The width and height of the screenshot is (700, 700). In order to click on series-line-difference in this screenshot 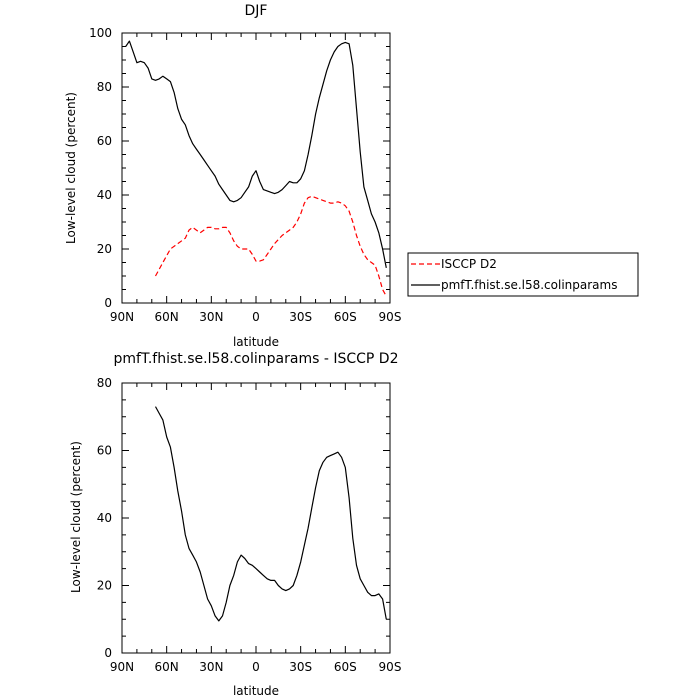, I will do `click(270, 514)`.